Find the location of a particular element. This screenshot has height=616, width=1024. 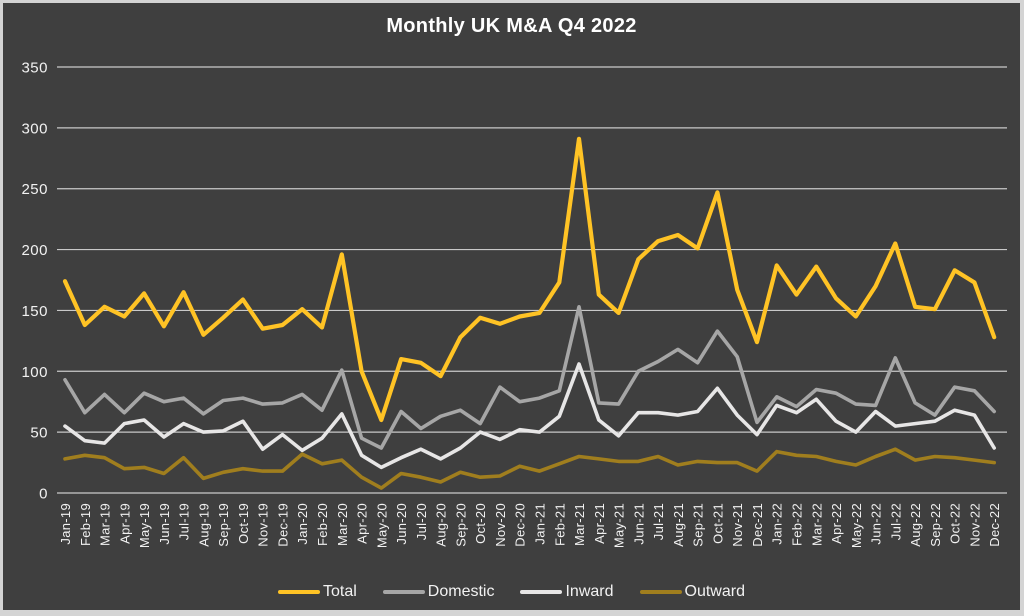

x-axis-tick-dec-19: Dec-19 is located at coordinates (282, 525).